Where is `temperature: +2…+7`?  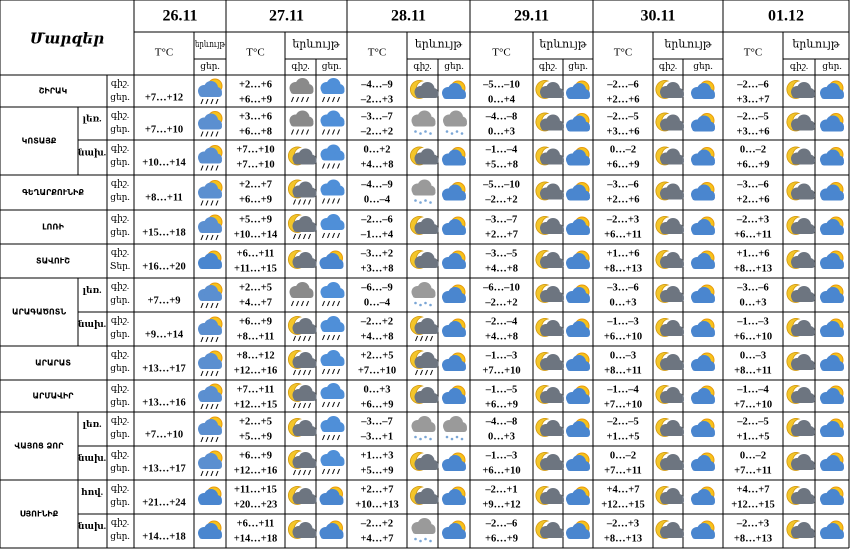
temperature: +2…+7 is located at coordinates (255, 184).